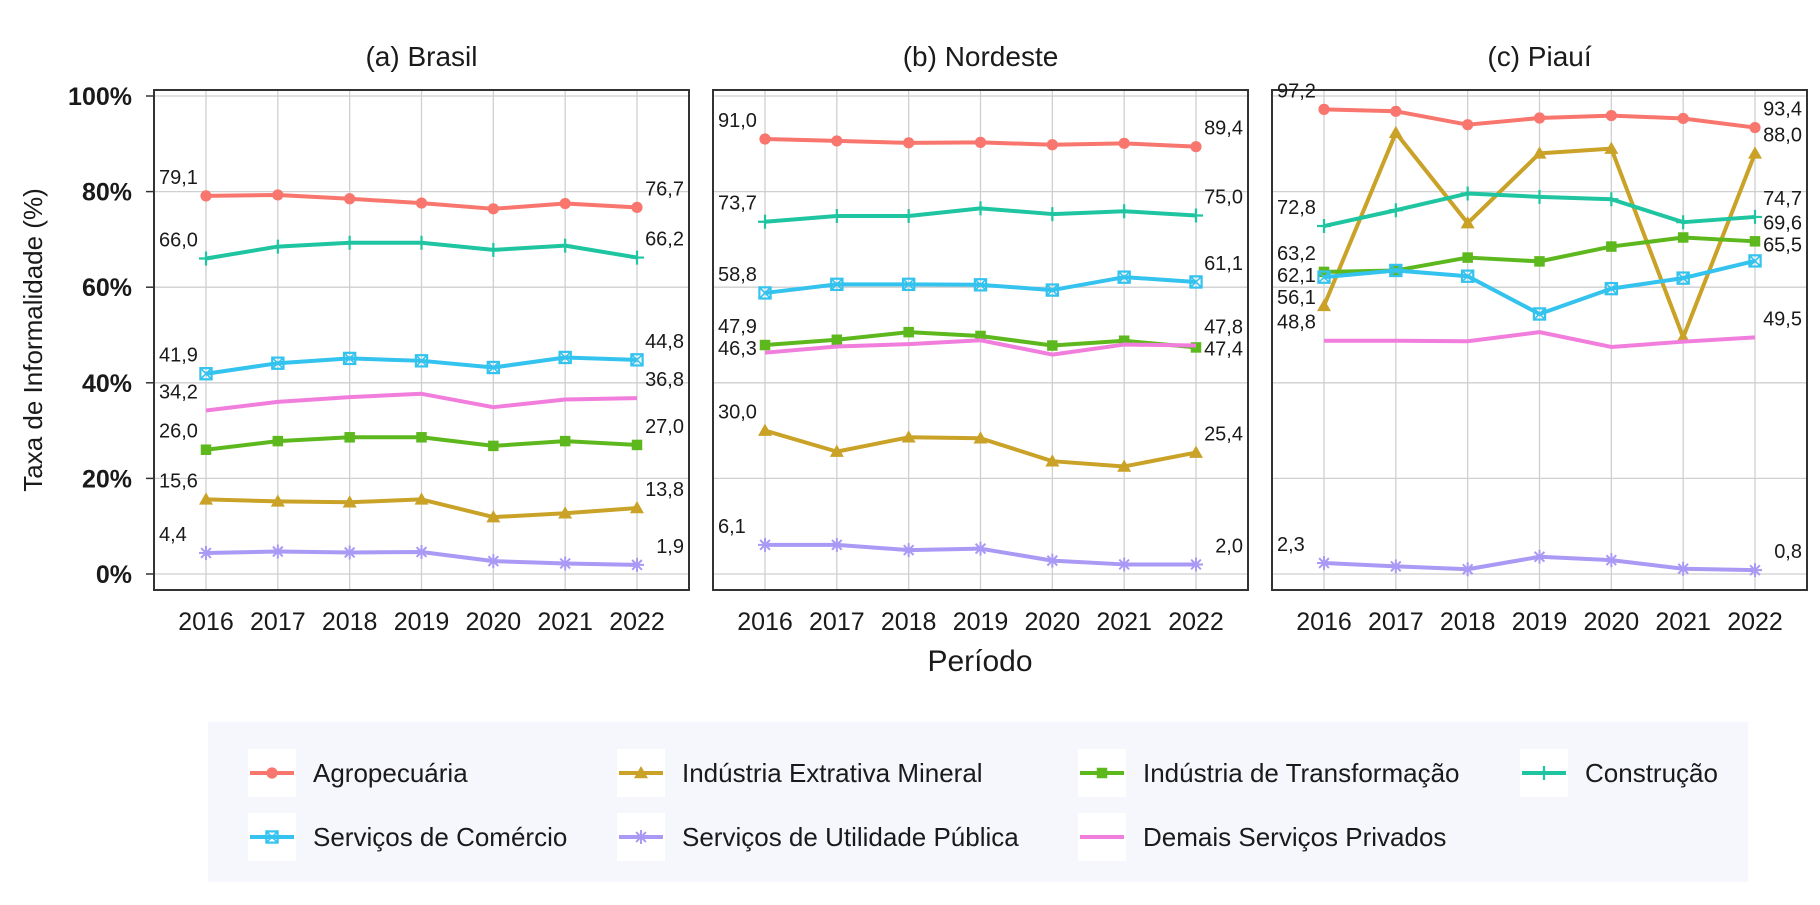  Describe the element at coordinates (440, 837) in the screenshot. I see `legend-label: Serviços de Comércio` at that location.